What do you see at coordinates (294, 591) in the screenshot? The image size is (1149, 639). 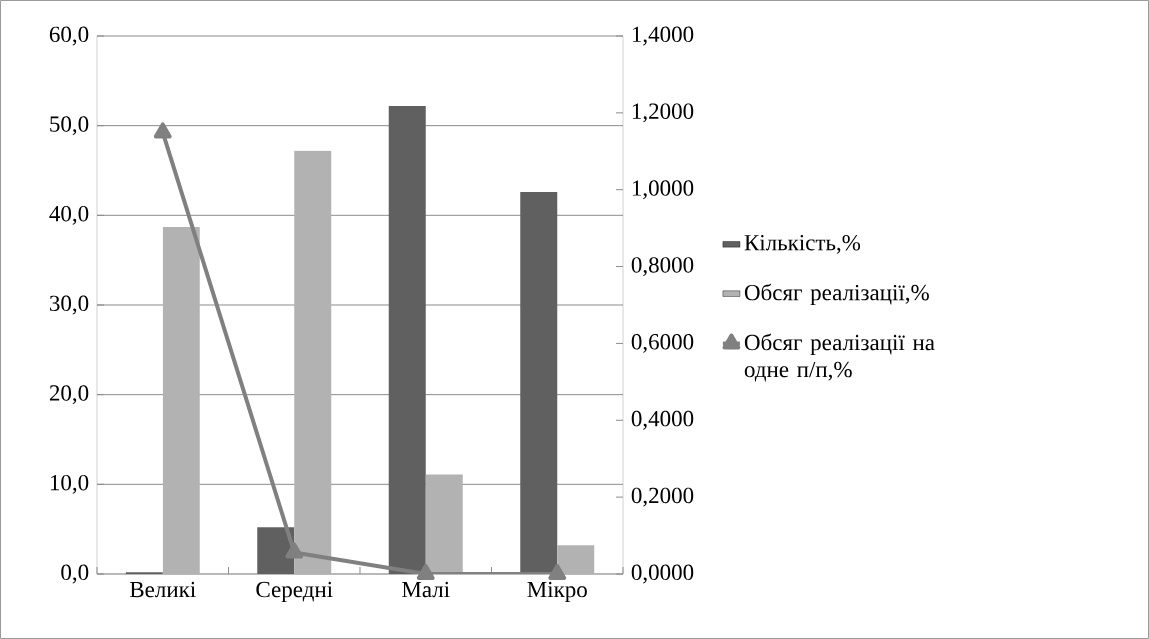 I see `x-tick-label: Середні` at bounding box center [294, 591].